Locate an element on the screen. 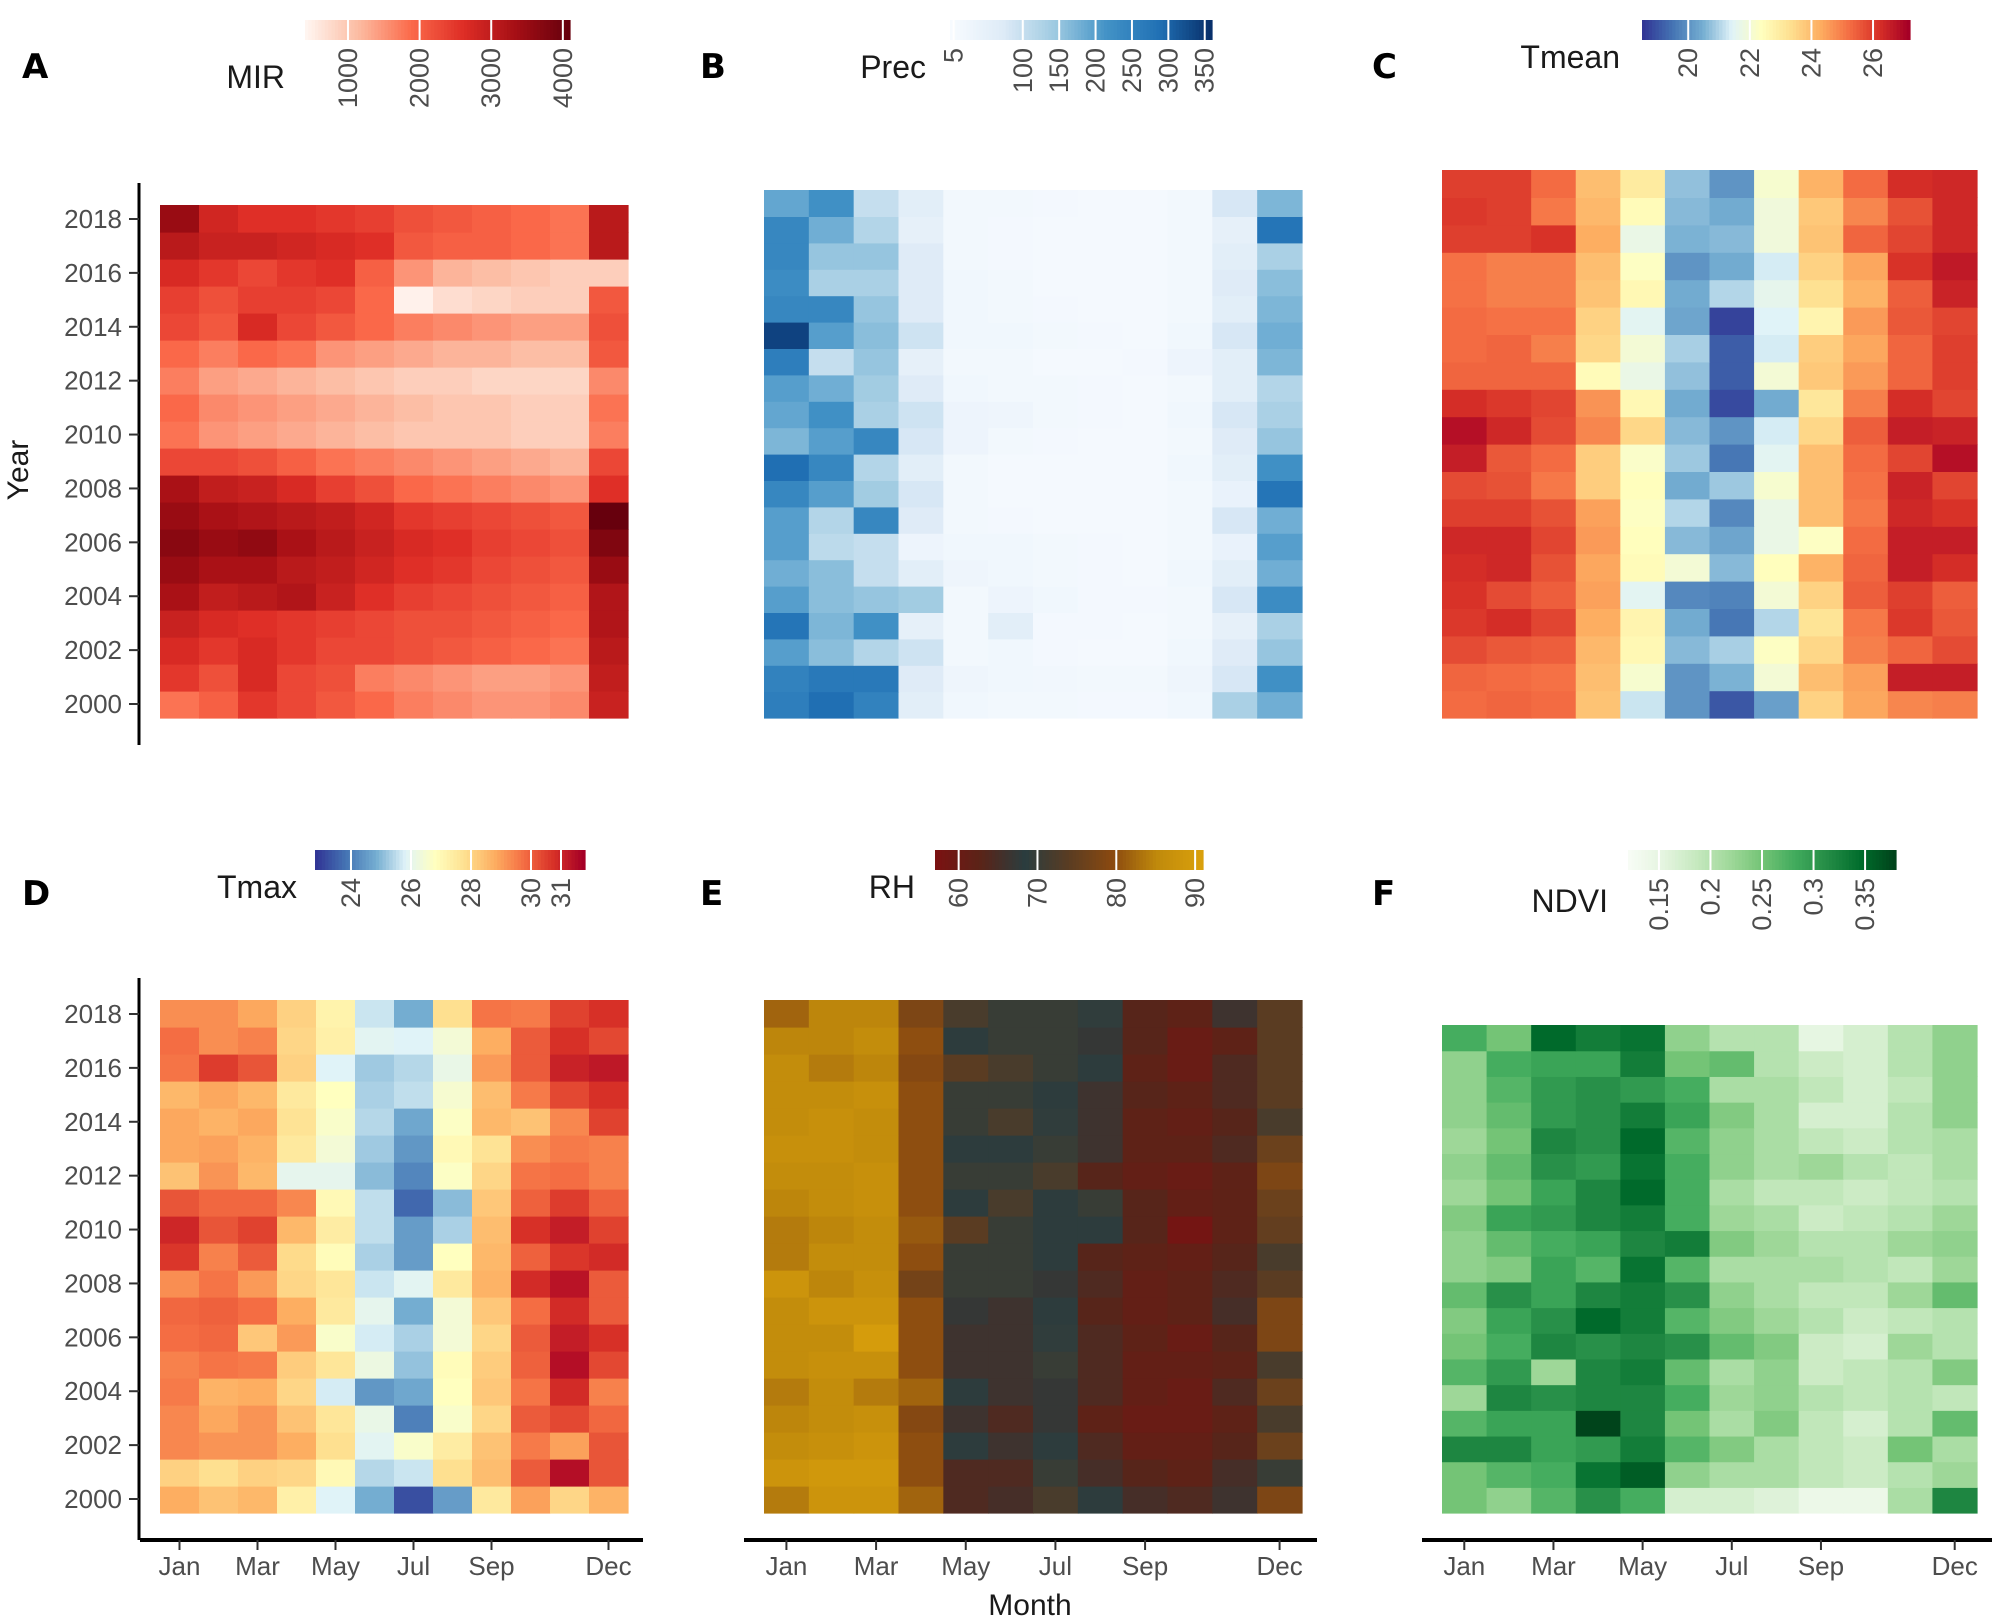 The height and width of the screenshot is (1623, 2008). legend-tick-label: 100 is located at coordinates (1023, 70).